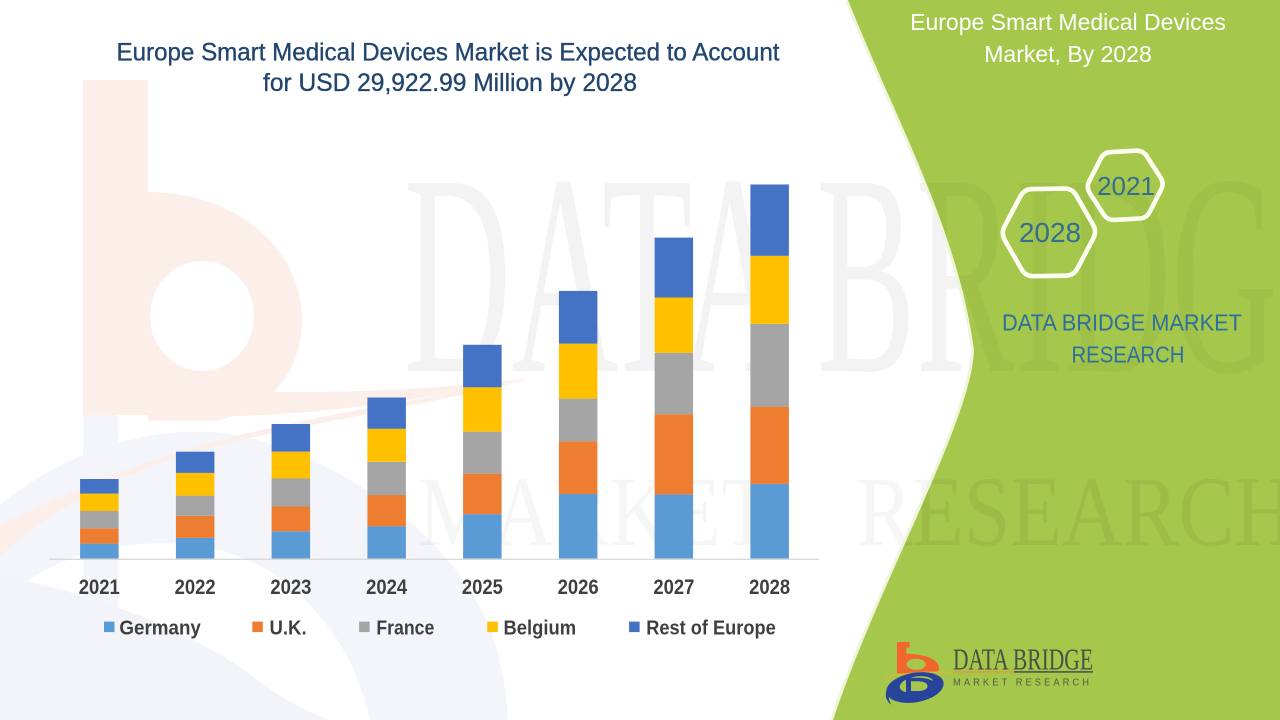 The image size is (1280, 720). Describe the element at coordinates (290, 587) in the screenshot. I see `svg-text: 2023` at that location.